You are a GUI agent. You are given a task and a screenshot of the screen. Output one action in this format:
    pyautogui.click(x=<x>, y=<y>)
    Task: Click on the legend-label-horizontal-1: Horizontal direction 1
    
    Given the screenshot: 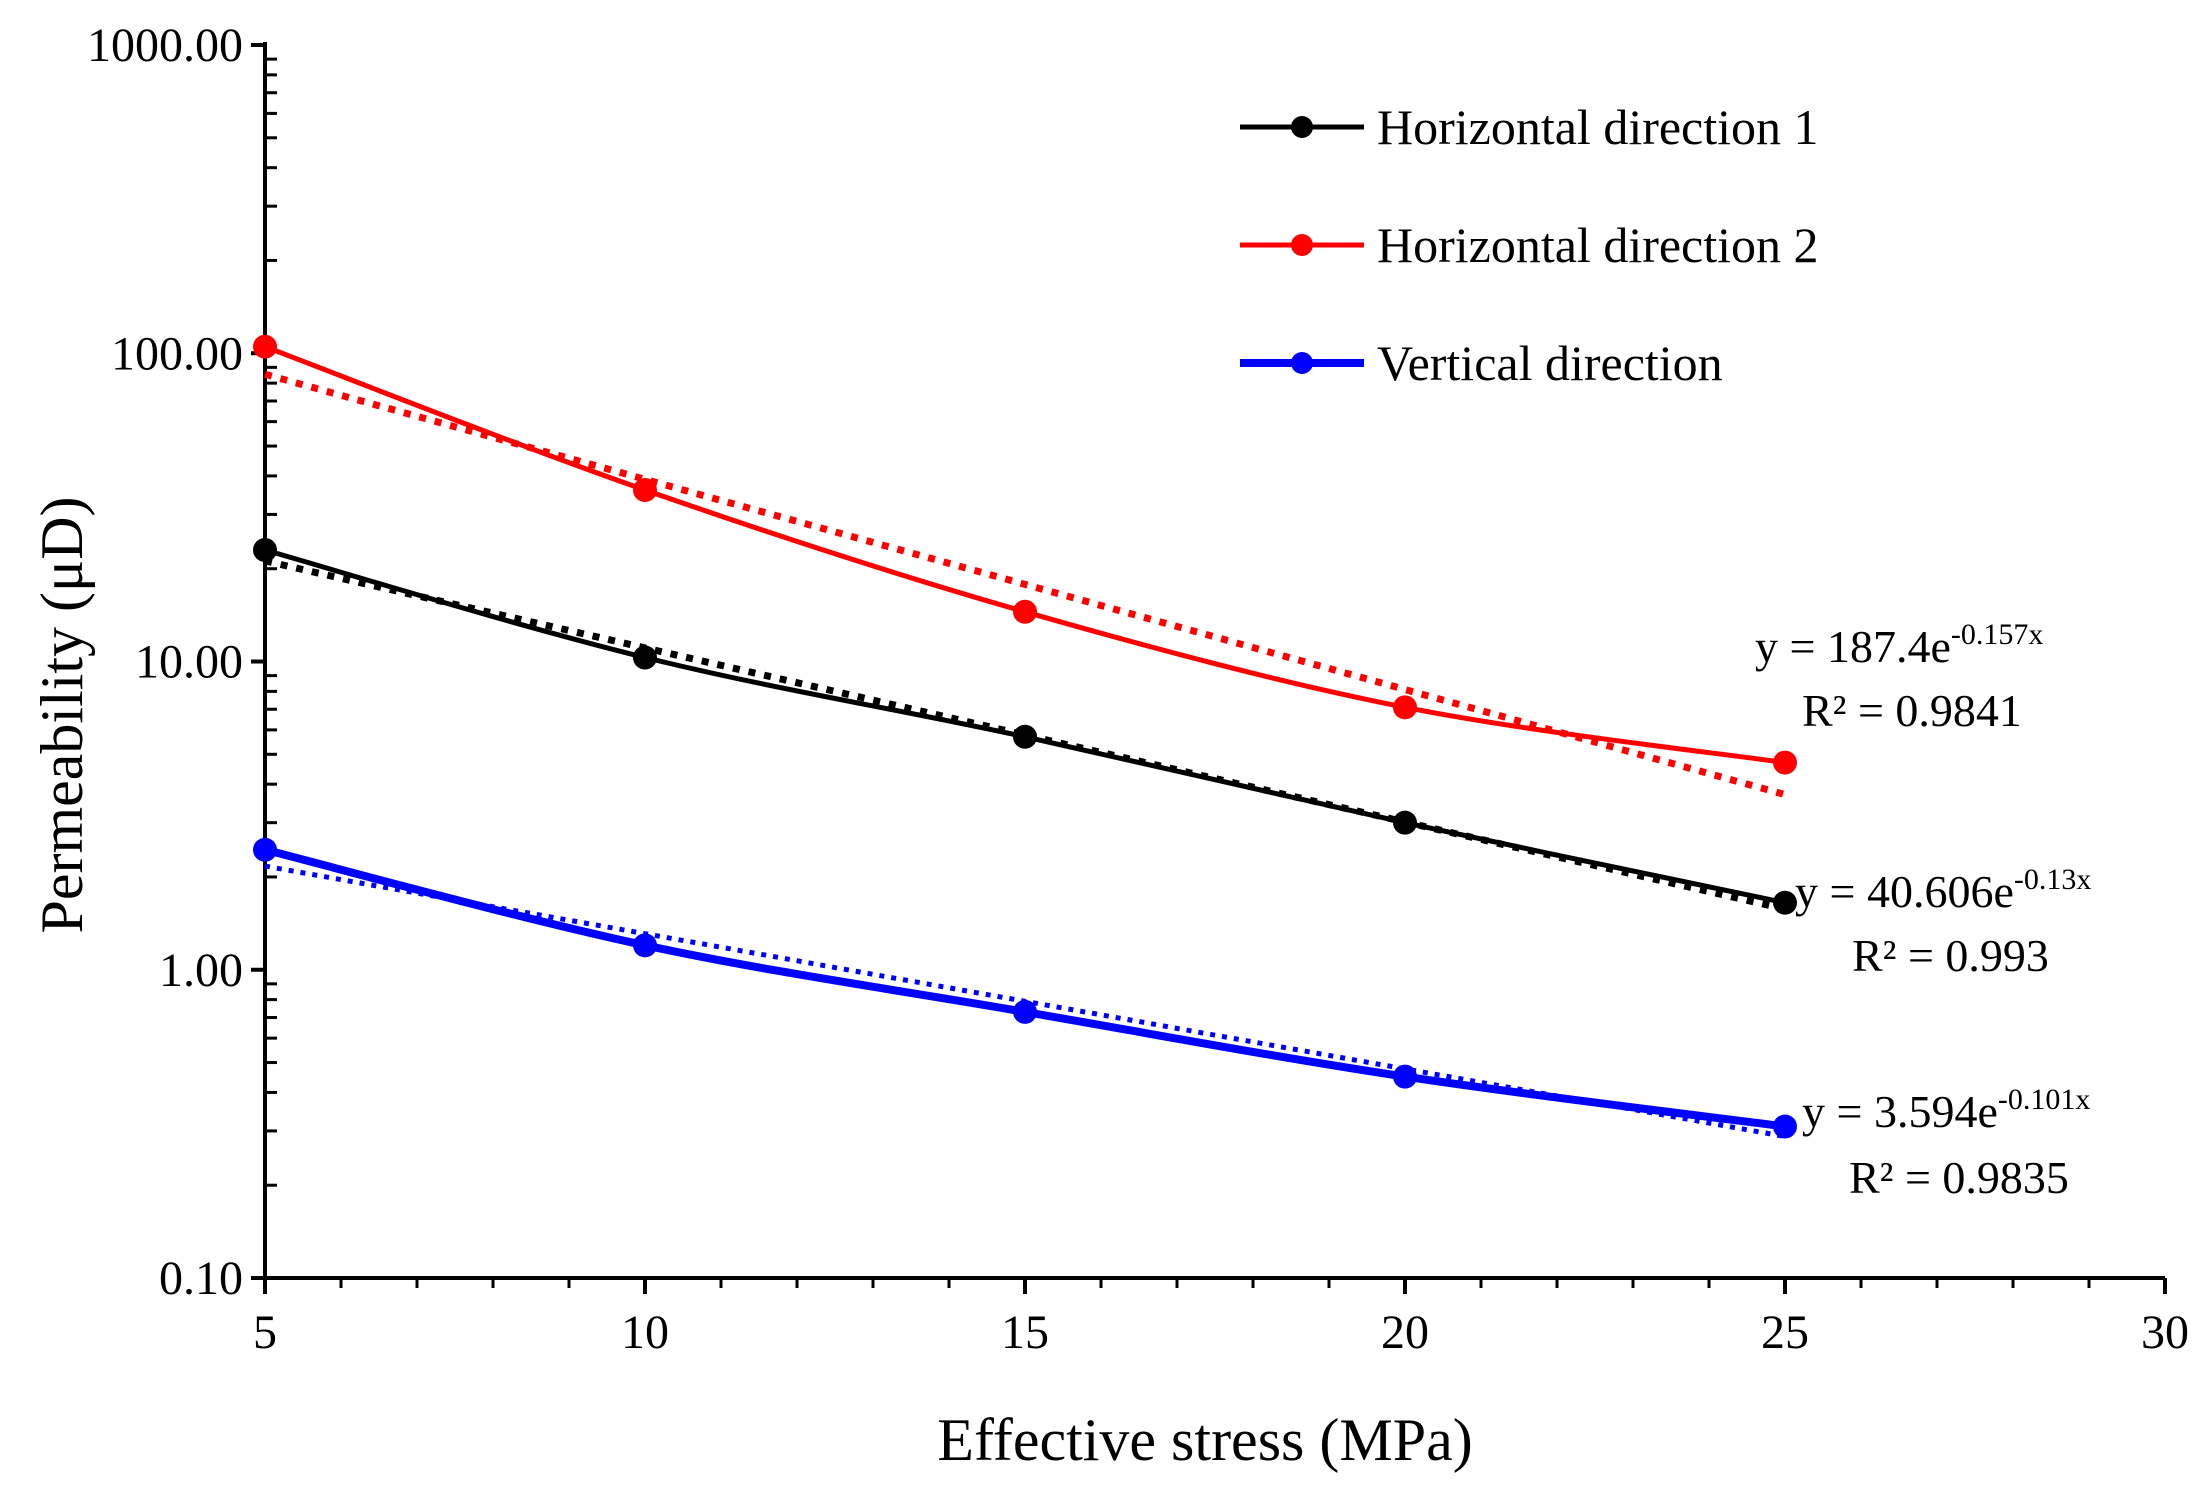 What is the action you would take?
    pyautogui.click(x=1598, y=127)
    